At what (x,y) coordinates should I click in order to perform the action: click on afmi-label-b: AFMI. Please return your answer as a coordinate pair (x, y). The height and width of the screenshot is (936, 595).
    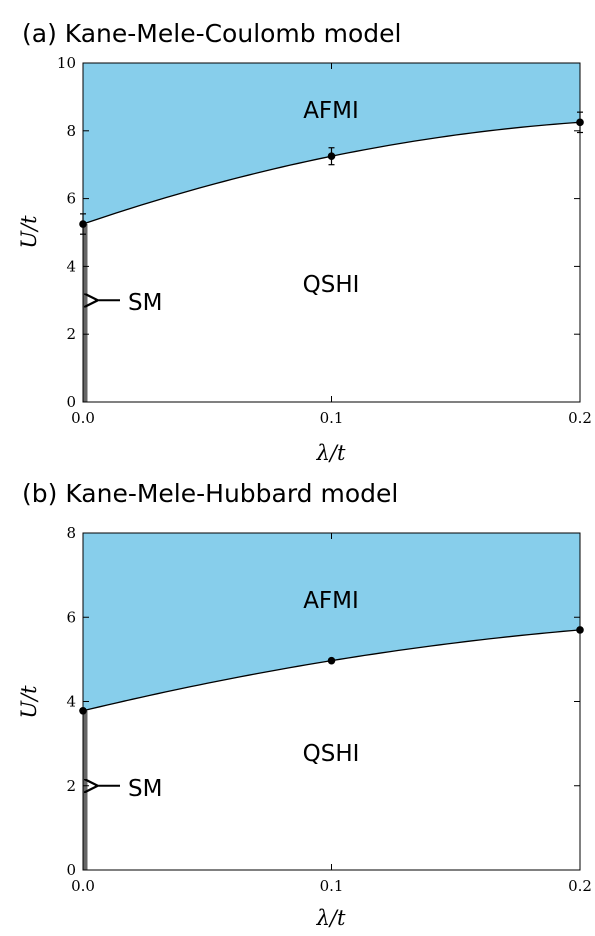
    Looking at the image, I should click on (331, 601).